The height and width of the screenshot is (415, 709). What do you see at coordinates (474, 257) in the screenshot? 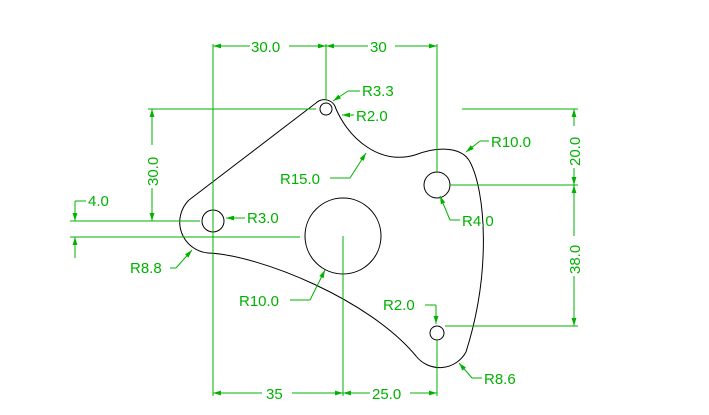
I see `right-edge` at bounding box center [474, 257].